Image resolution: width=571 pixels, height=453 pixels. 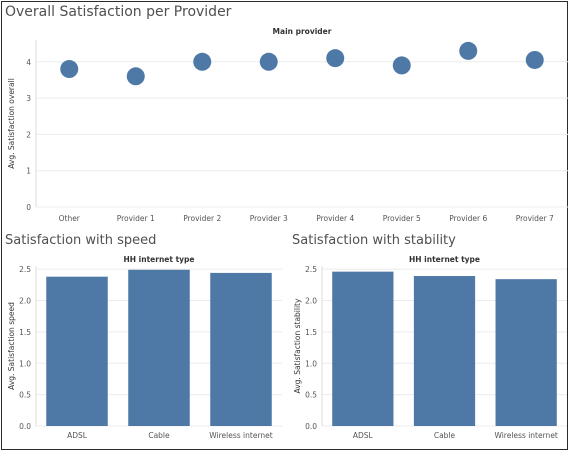 What do you see at coordinates (269, 218) in the screenshot?
I see `x-tick-label: Provider 3` at bounding box center [269, 218].